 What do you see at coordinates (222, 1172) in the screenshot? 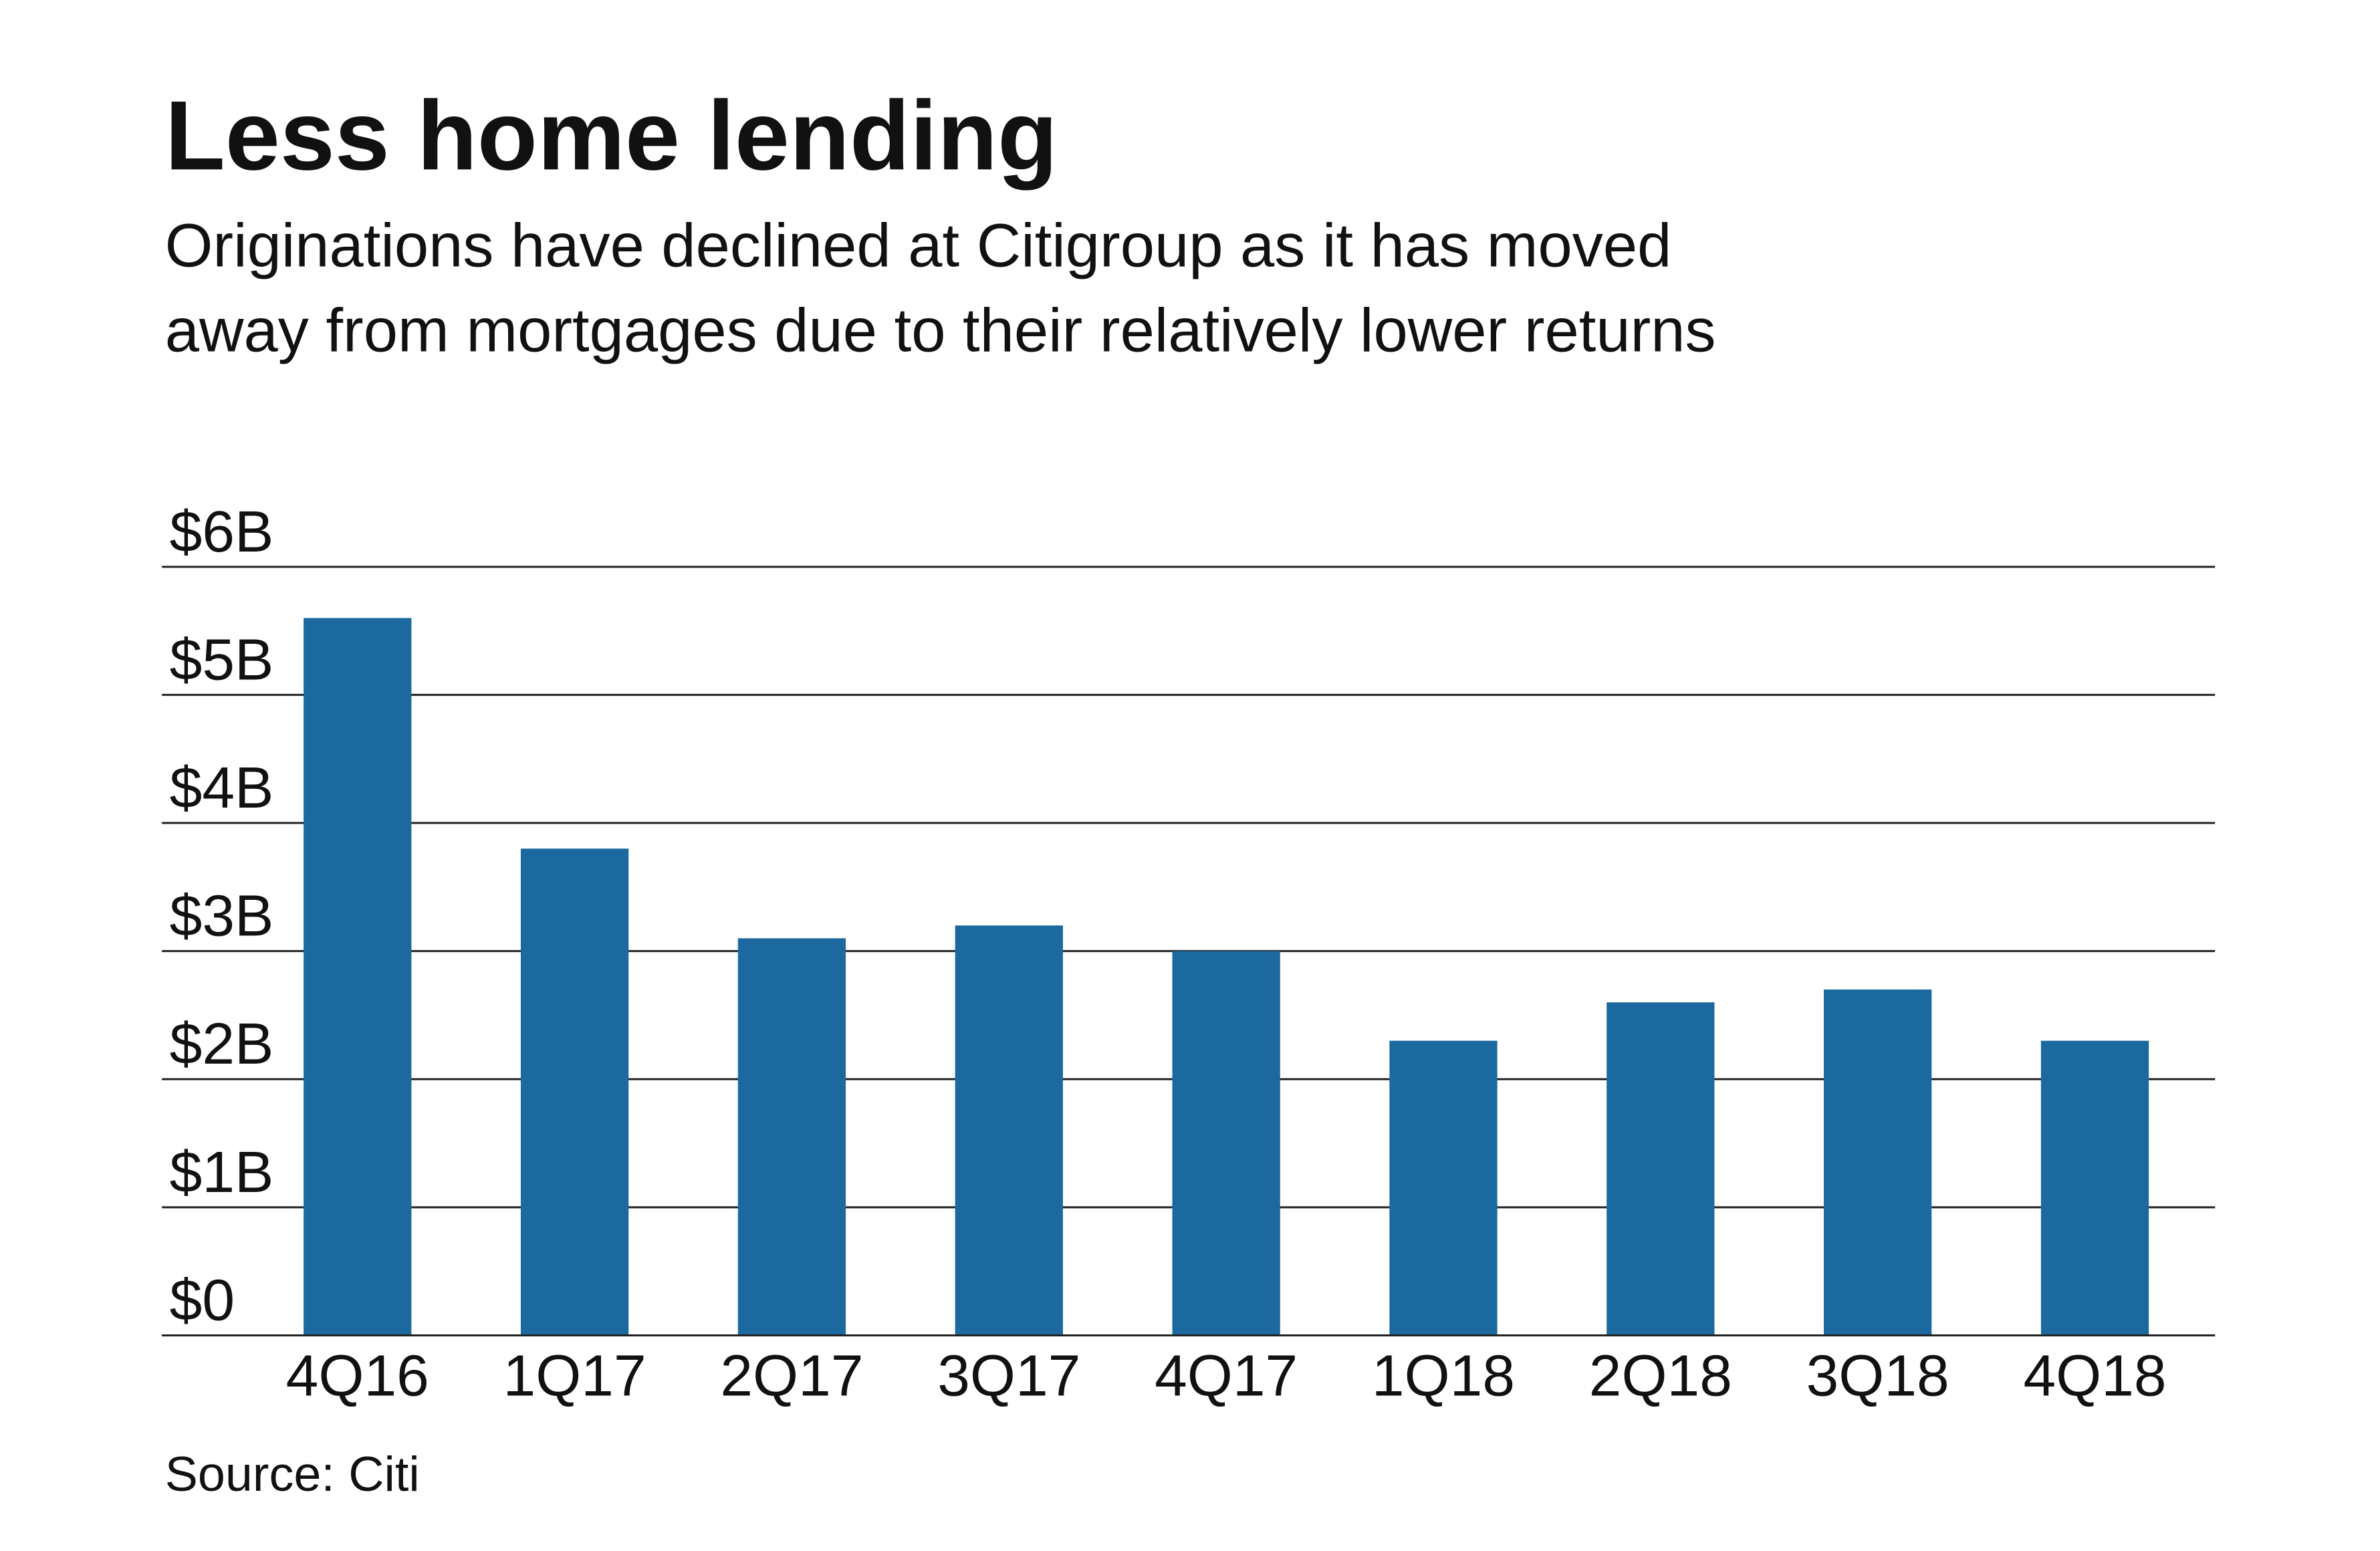
I see `y-tick-label: $1B` at bounding box center [222, 1172].